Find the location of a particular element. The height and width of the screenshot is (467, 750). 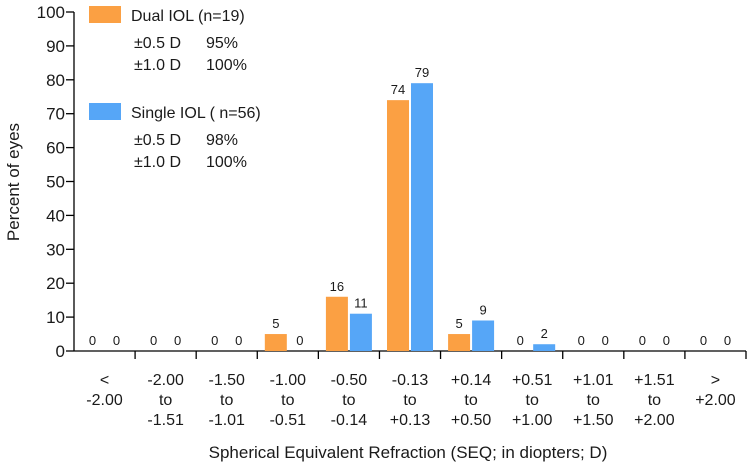

y-tick-label: 40 is located at coordinates (55, 215).